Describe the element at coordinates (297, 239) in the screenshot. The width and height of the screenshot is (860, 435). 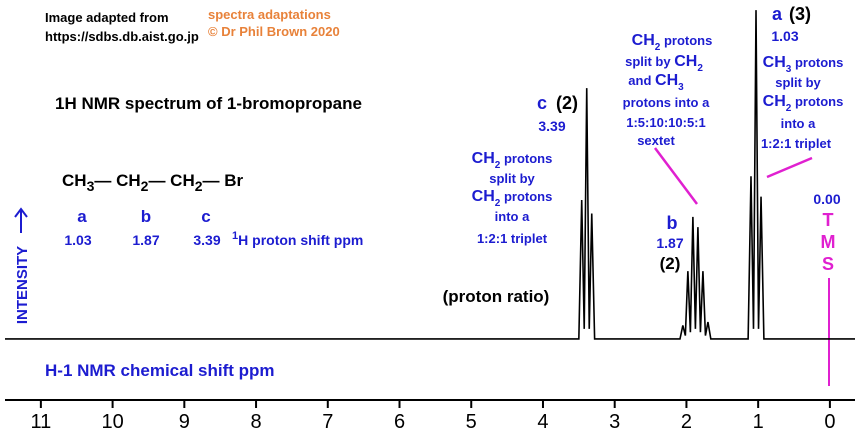
I see `annotation: 1H proton shift ppm` at that location.